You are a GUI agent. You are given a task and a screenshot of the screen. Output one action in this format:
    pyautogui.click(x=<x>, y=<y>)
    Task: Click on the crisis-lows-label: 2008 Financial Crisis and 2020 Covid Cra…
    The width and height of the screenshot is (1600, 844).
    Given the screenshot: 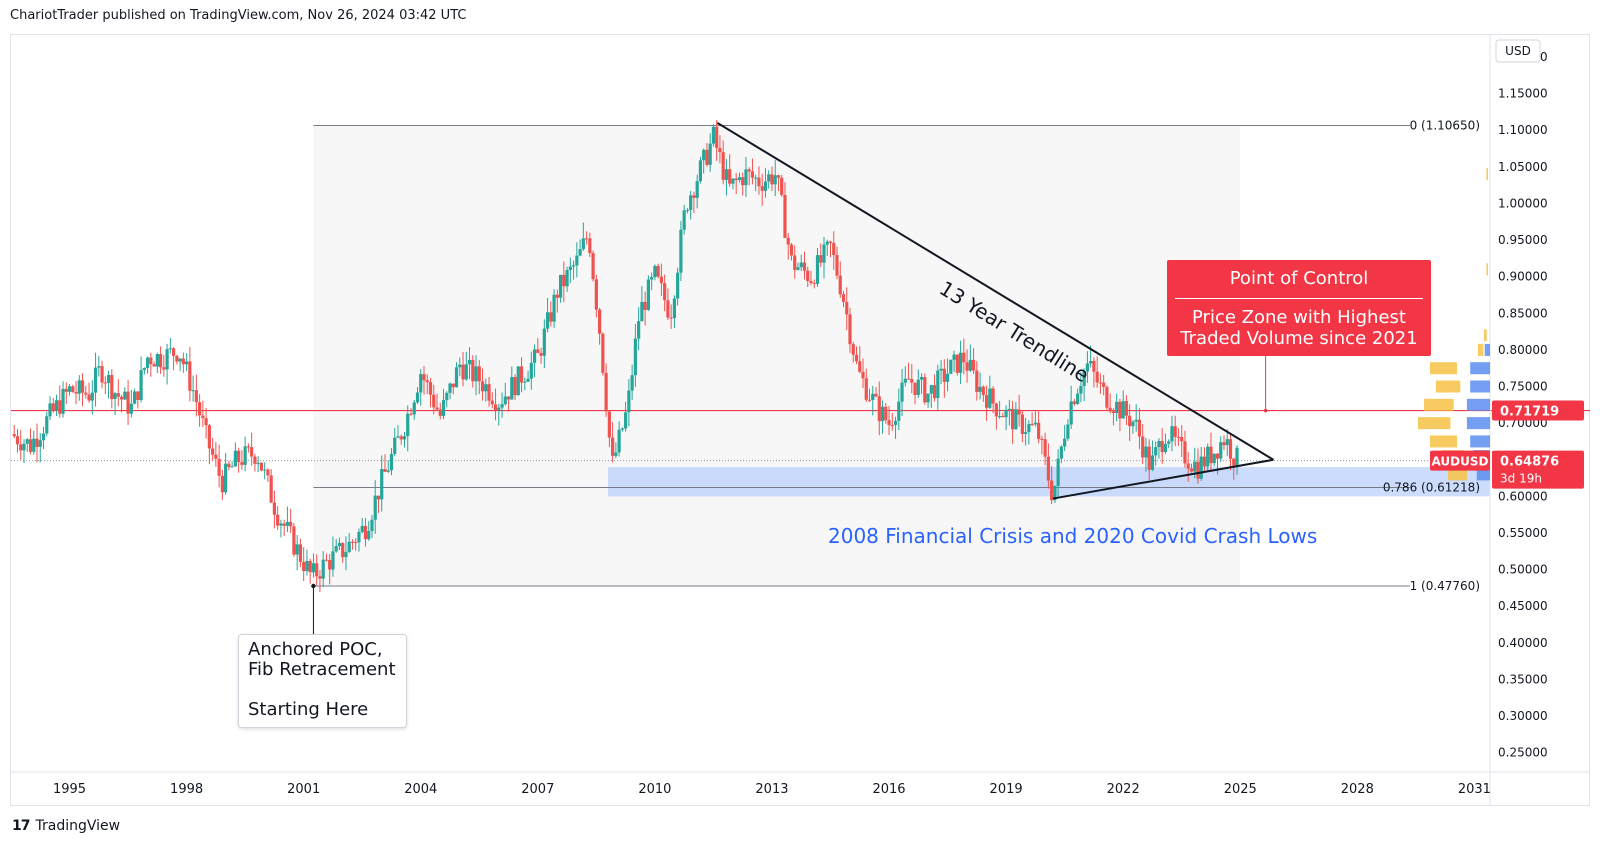 What is the action you would take?
    pyautogui.click(x=1073, y=536)
    